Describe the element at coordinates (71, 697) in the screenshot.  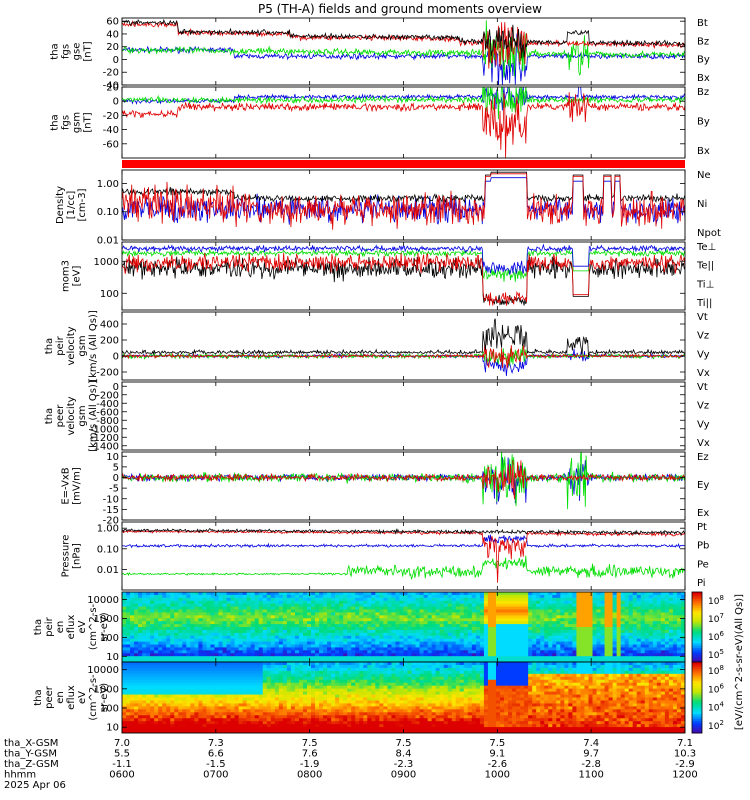
I see `y-axis-label: tha peer en eflux eV (cm^2-s-sr-eV)` at that location.